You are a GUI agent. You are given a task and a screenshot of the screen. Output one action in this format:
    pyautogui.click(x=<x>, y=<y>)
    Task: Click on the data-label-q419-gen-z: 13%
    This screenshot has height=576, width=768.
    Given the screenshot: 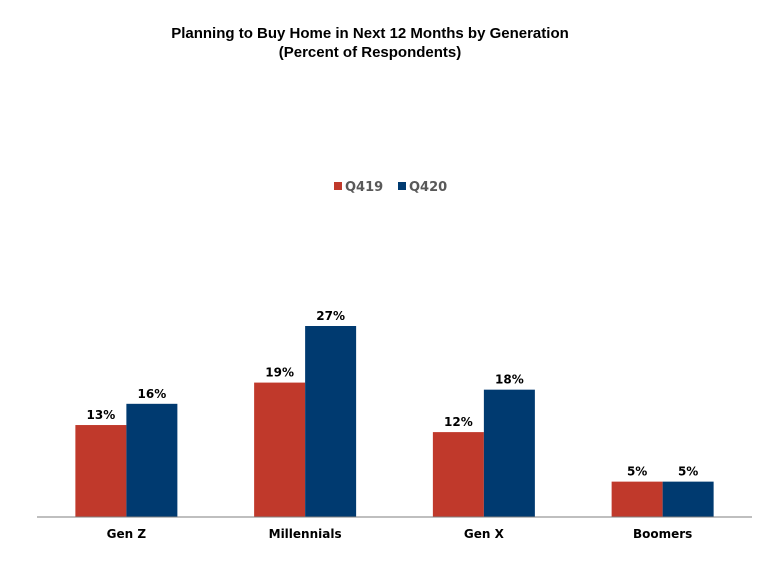 What is the action you would take?
    pyautogui.click(x=101, y=415)
    